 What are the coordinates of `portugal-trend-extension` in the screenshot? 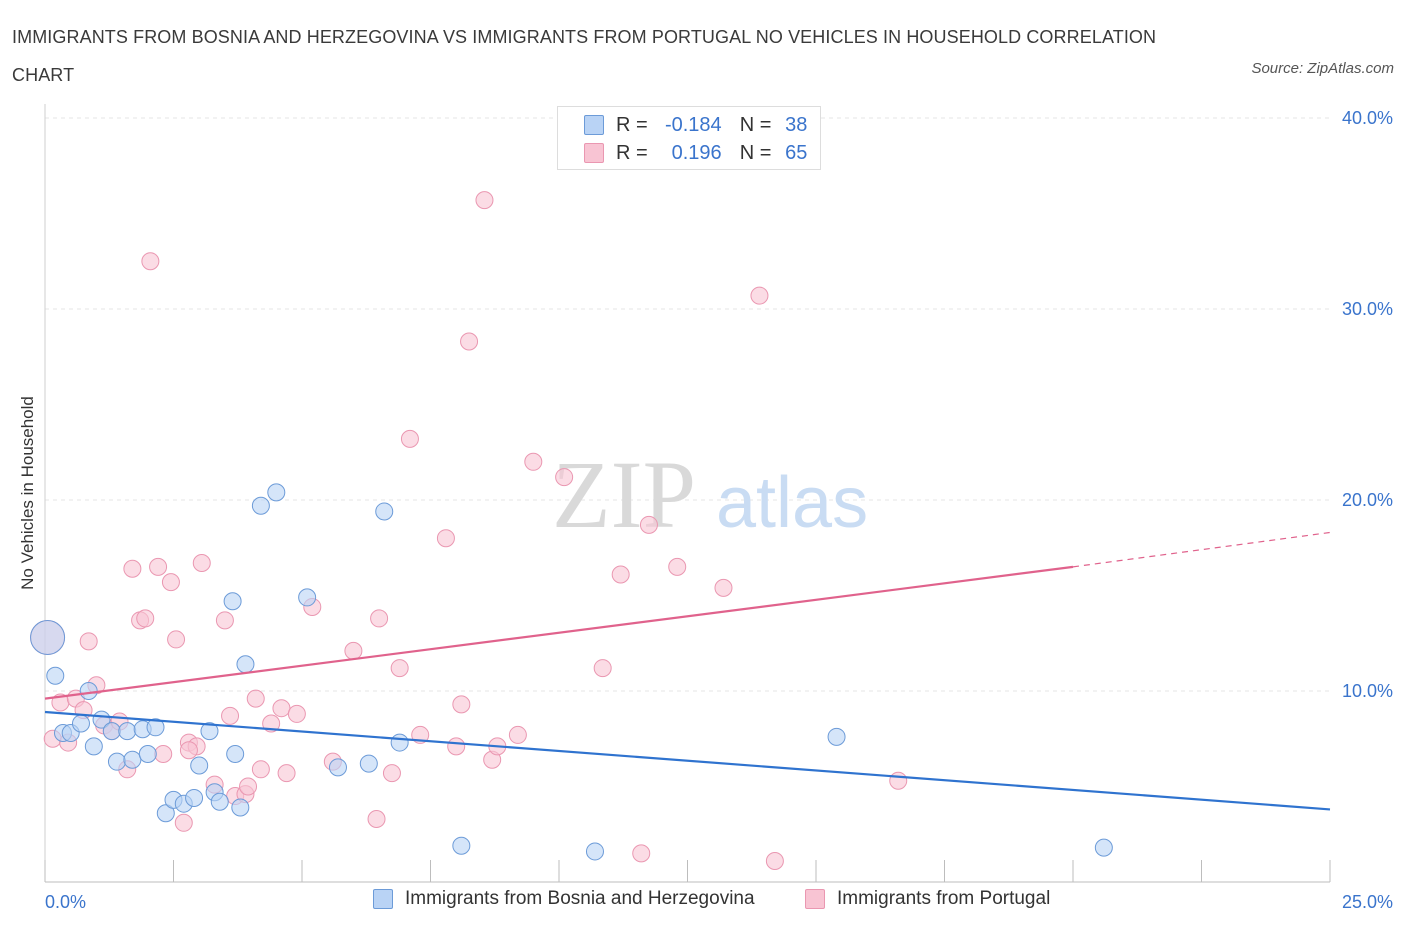 It's located at (1201, 549).